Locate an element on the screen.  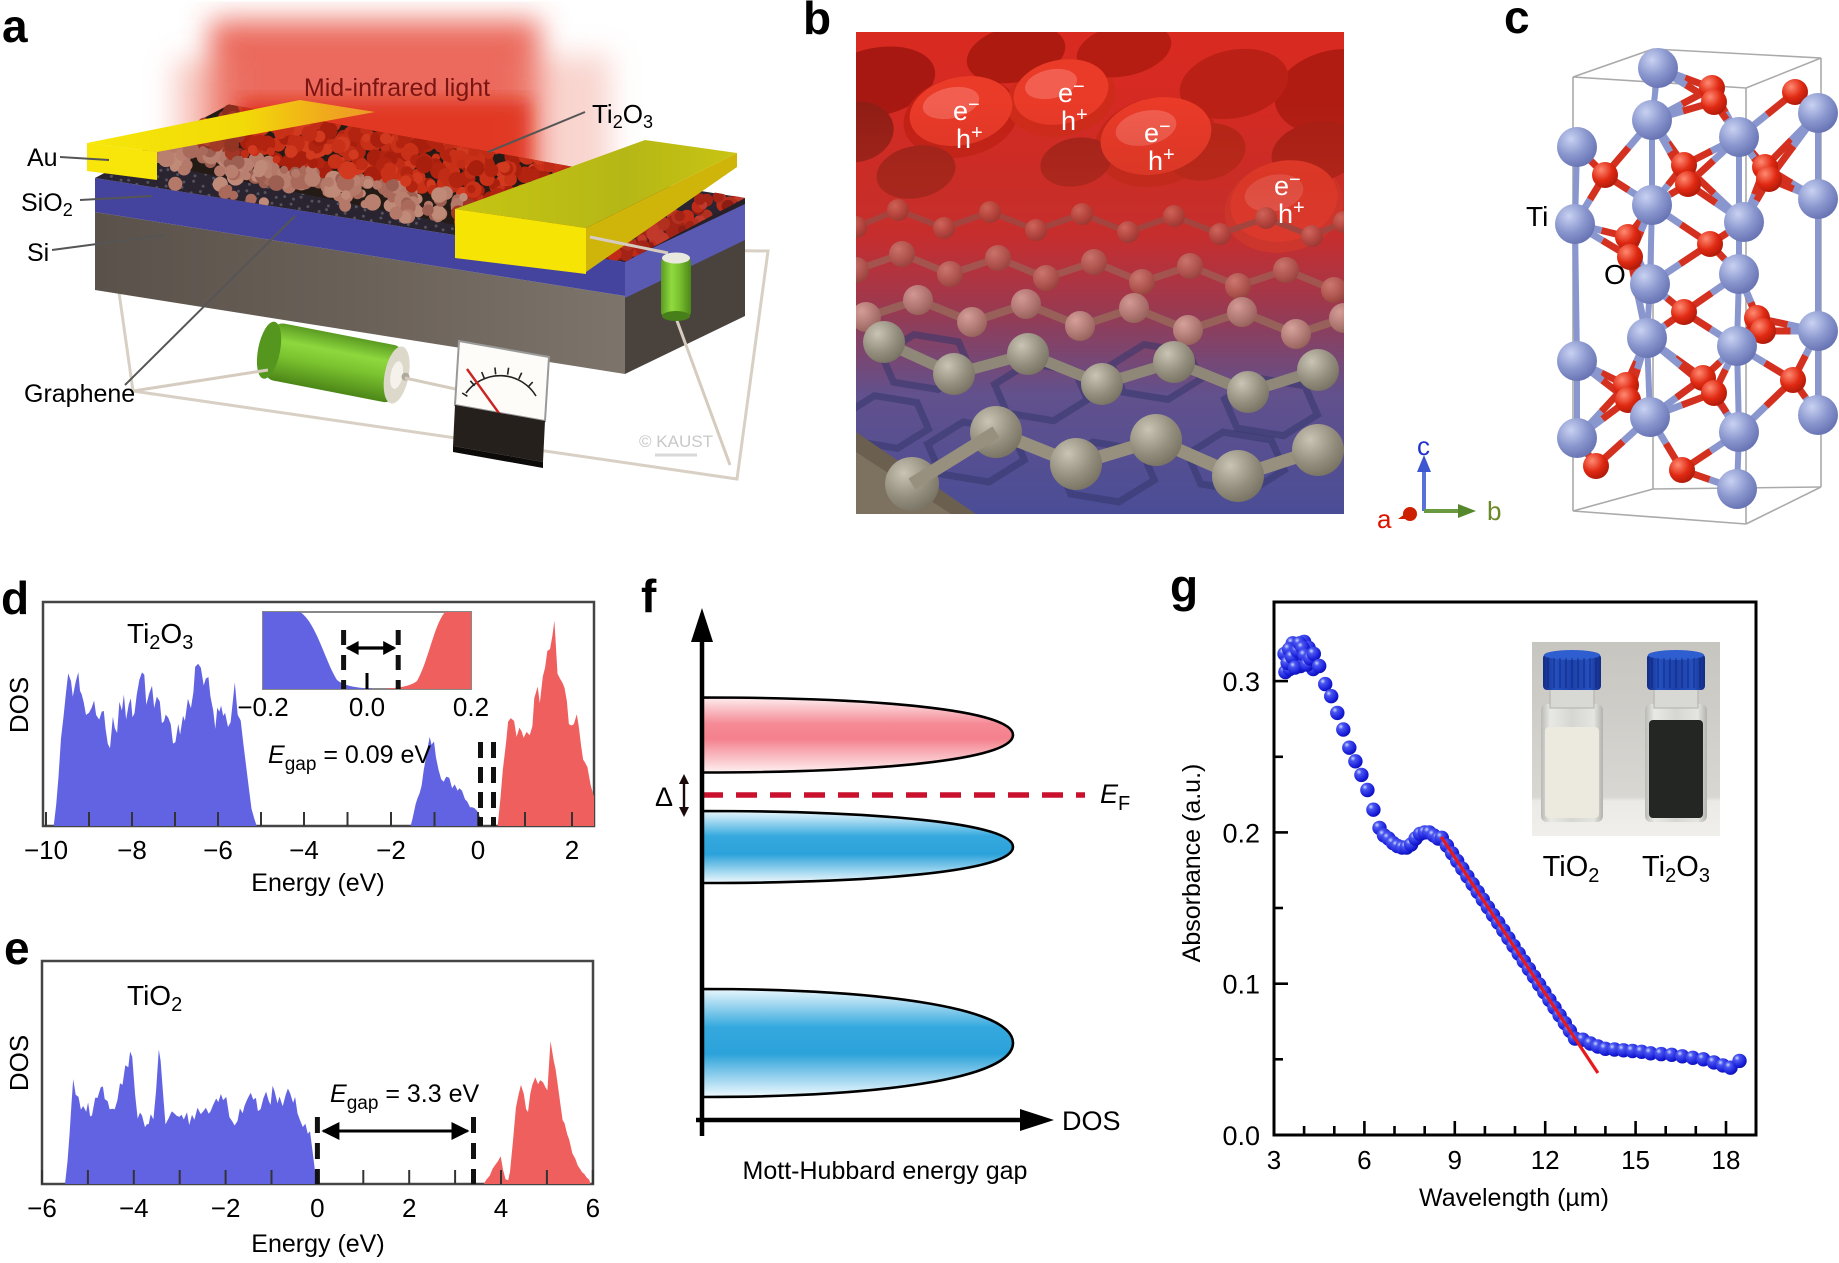
svg-text: EF is located at coordinates (1115, 797).